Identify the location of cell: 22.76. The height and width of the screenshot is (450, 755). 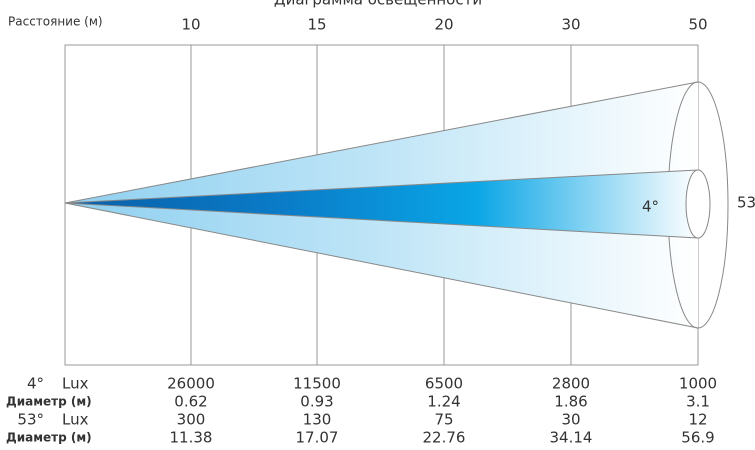
(444, 438).